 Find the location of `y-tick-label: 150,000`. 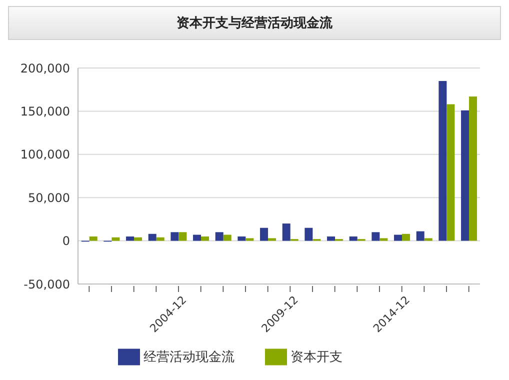

y-tick-label: 150,000 is located at coordinates (45, 111).